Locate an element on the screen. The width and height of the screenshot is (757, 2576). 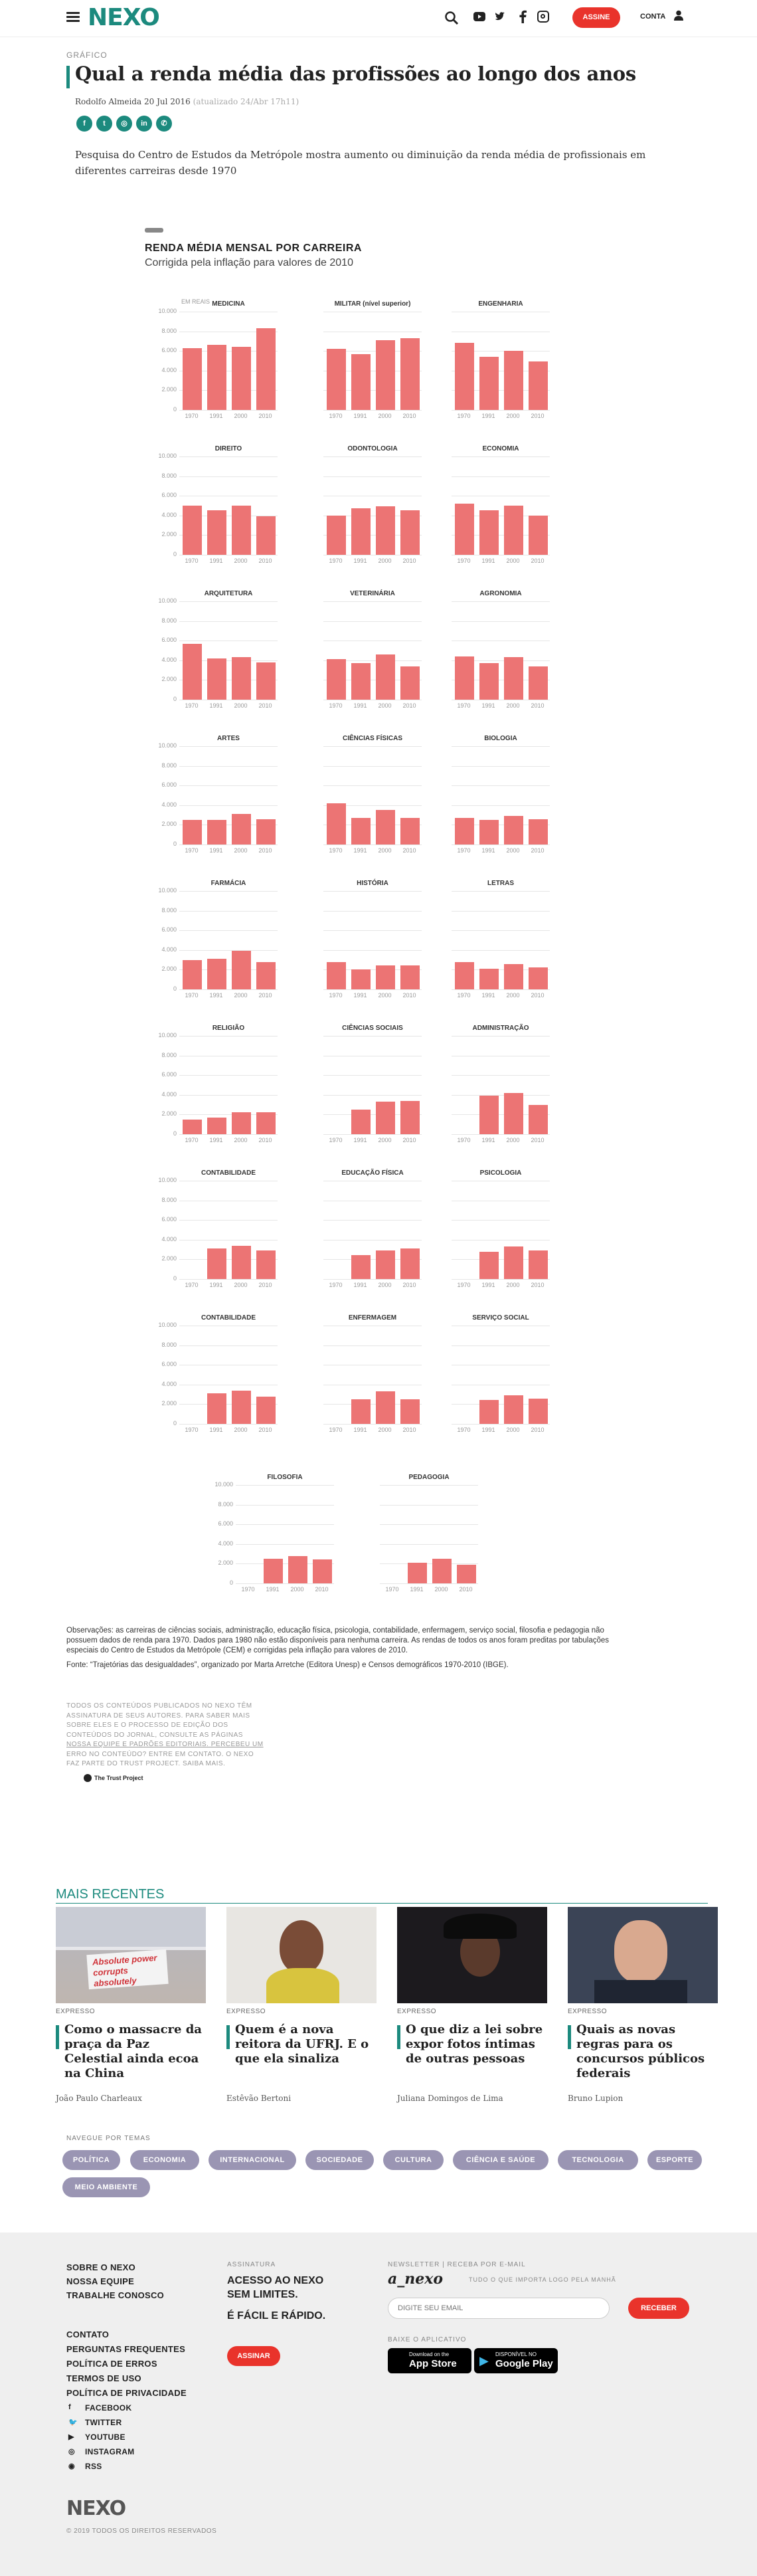
social-link: INSTAGRAM is located at coordinates (110, 2451).